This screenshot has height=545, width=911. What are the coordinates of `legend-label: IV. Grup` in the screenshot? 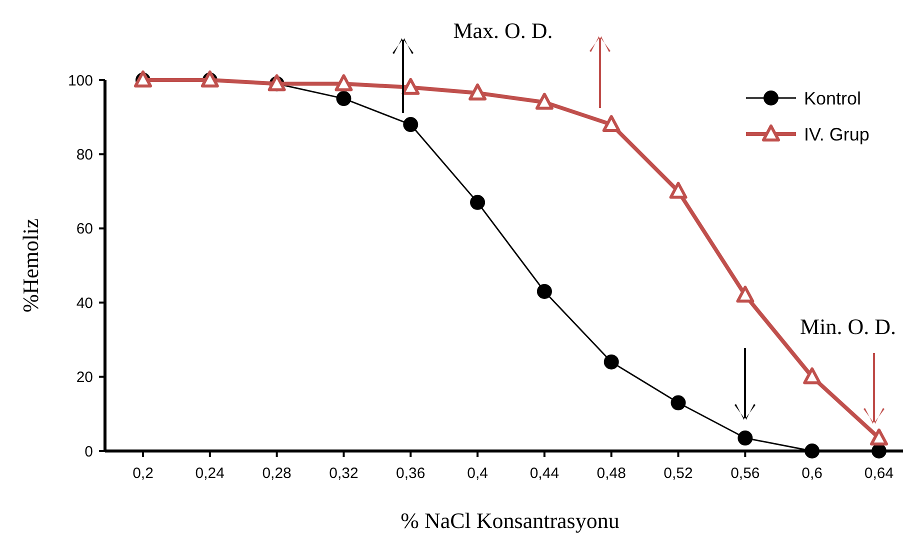 It's located at (837, 134).